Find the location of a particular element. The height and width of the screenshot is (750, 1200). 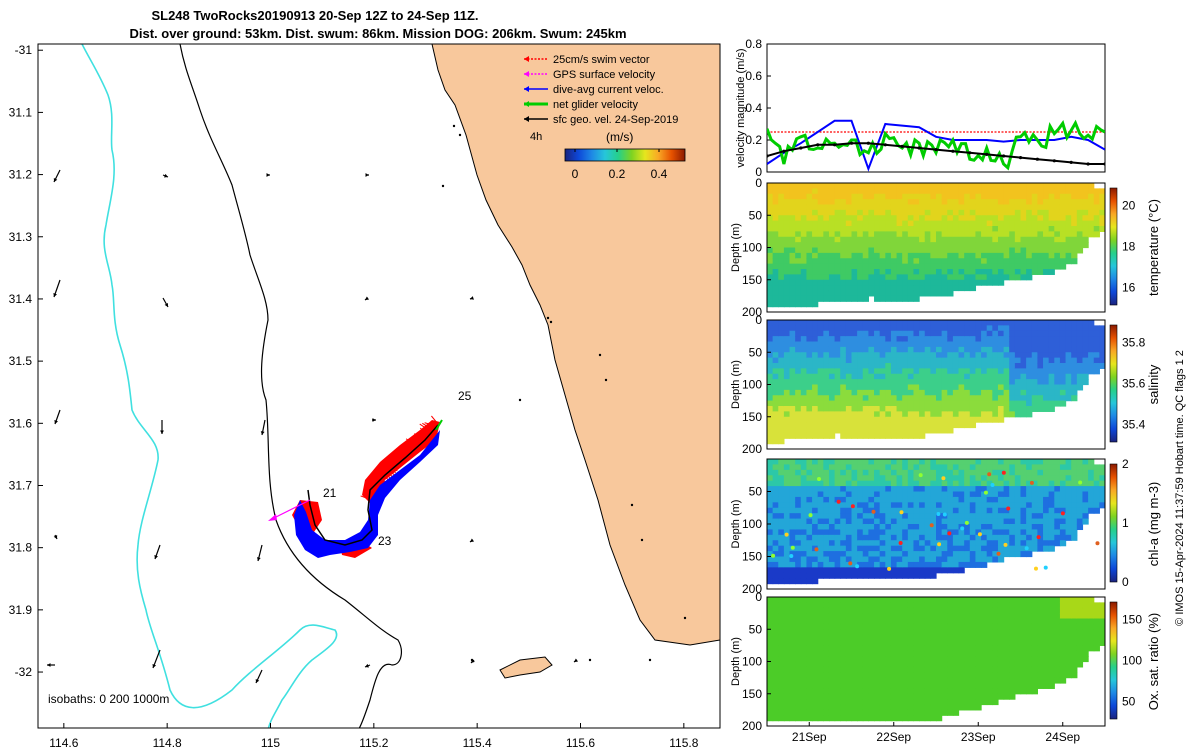

geo-vel-arrowhead is located at coordinates (472, 540).